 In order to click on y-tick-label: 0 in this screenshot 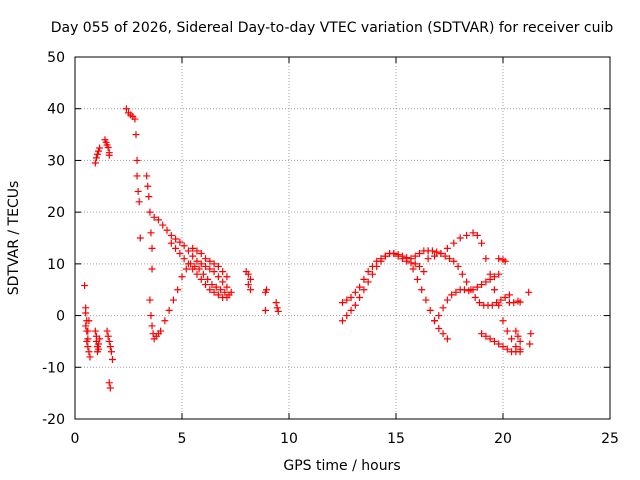, I will do `click(60, 317)`.